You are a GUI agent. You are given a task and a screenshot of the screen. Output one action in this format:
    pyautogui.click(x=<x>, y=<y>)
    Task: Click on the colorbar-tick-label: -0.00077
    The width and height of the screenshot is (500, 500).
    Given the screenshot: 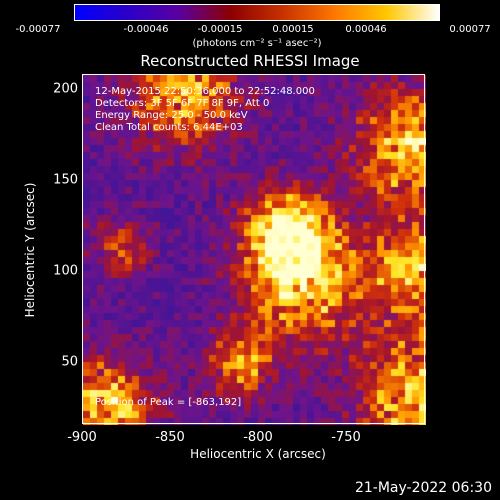 What is the action you would take?
    pyautogui.click(x=38, y=29)
    